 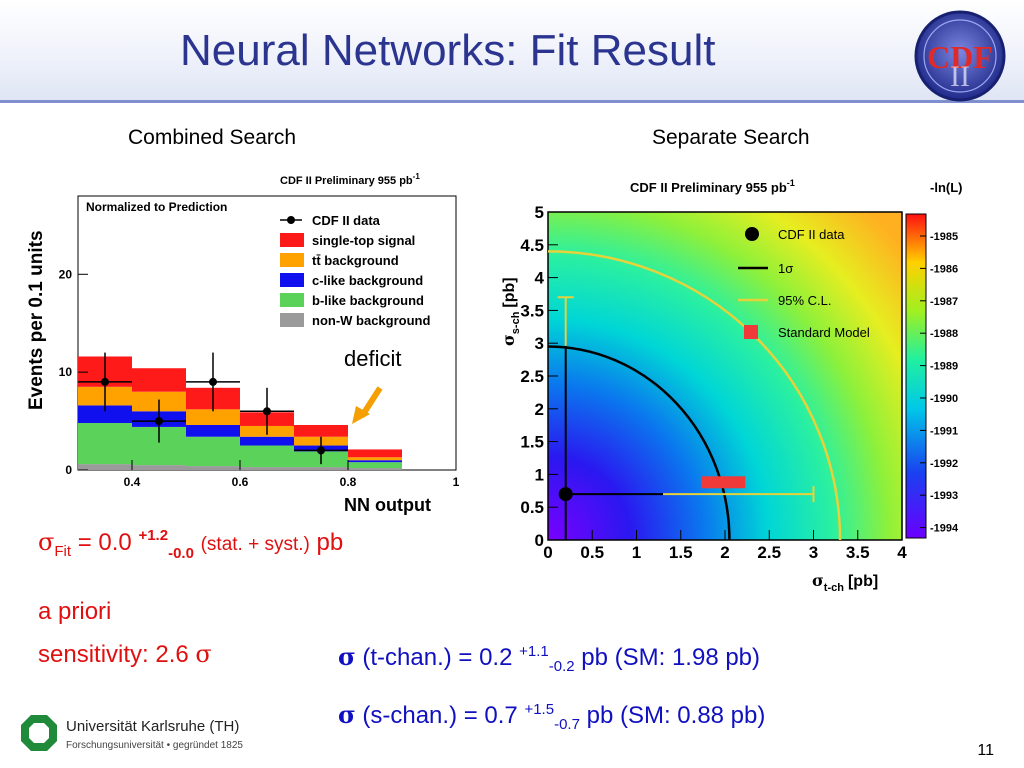 I want to click on y-tick-label: 4, so click(x=540, y=278).